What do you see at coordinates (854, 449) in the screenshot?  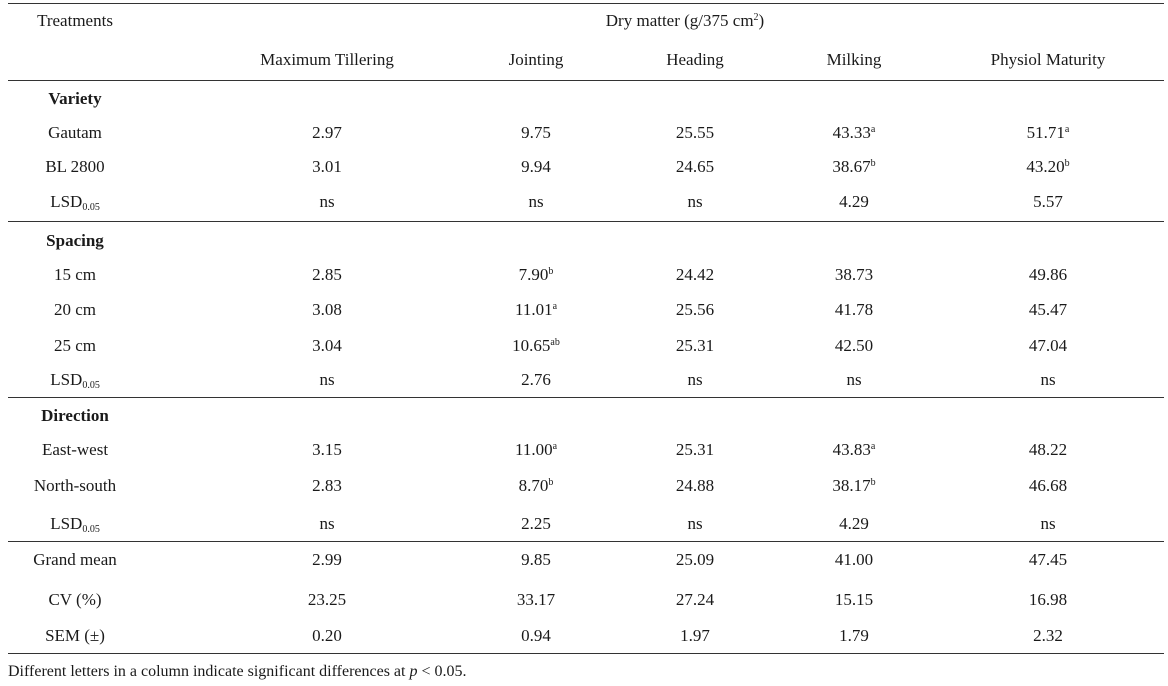 I see `table-cell: 43.83a` at bounding box center [854, 449].